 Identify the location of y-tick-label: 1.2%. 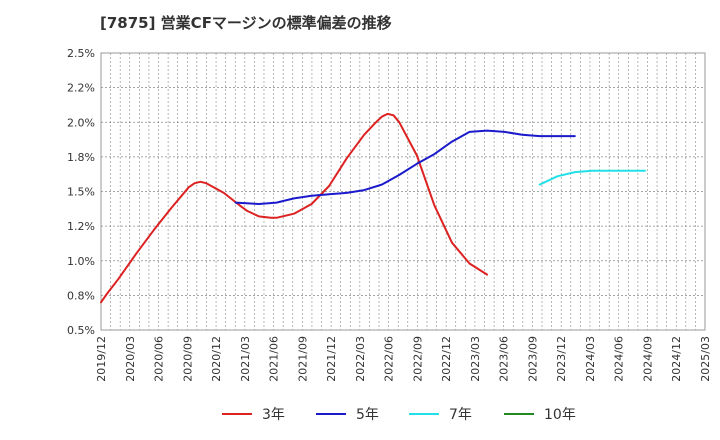
(81, 226).